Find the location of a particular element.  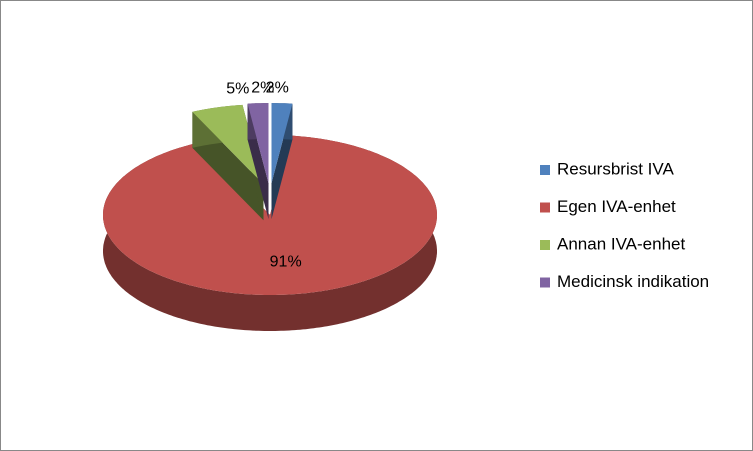

legend-label: Egen IVA-enhet is located at coordinates (616, 206).